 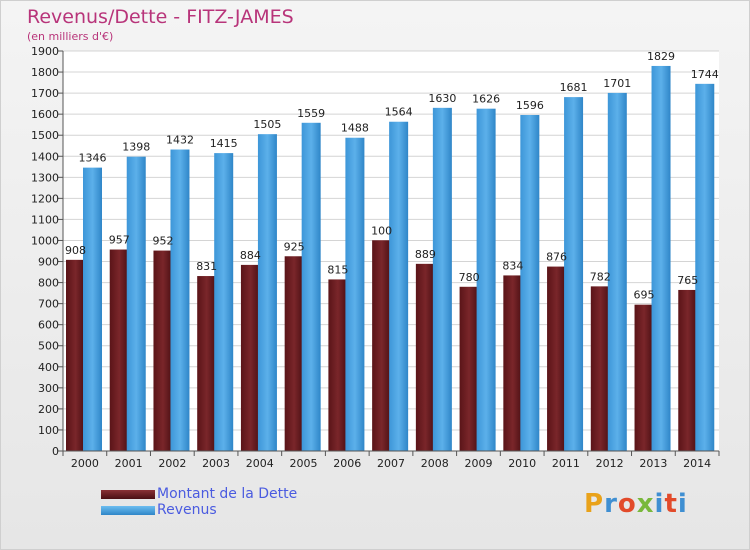 What do you see at coordinates (644, 295) in the screenshot?
I see `debt-value-label: 695` at bounding box center [644, 295].